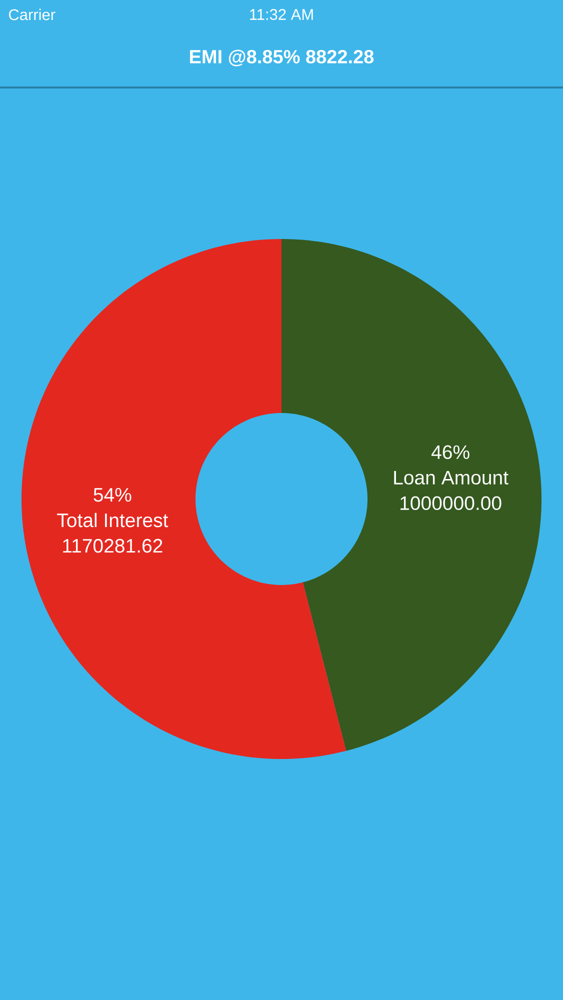 This screenshot has width=563, height=1000. I want to click on text: Carrier, so click(32, 14).